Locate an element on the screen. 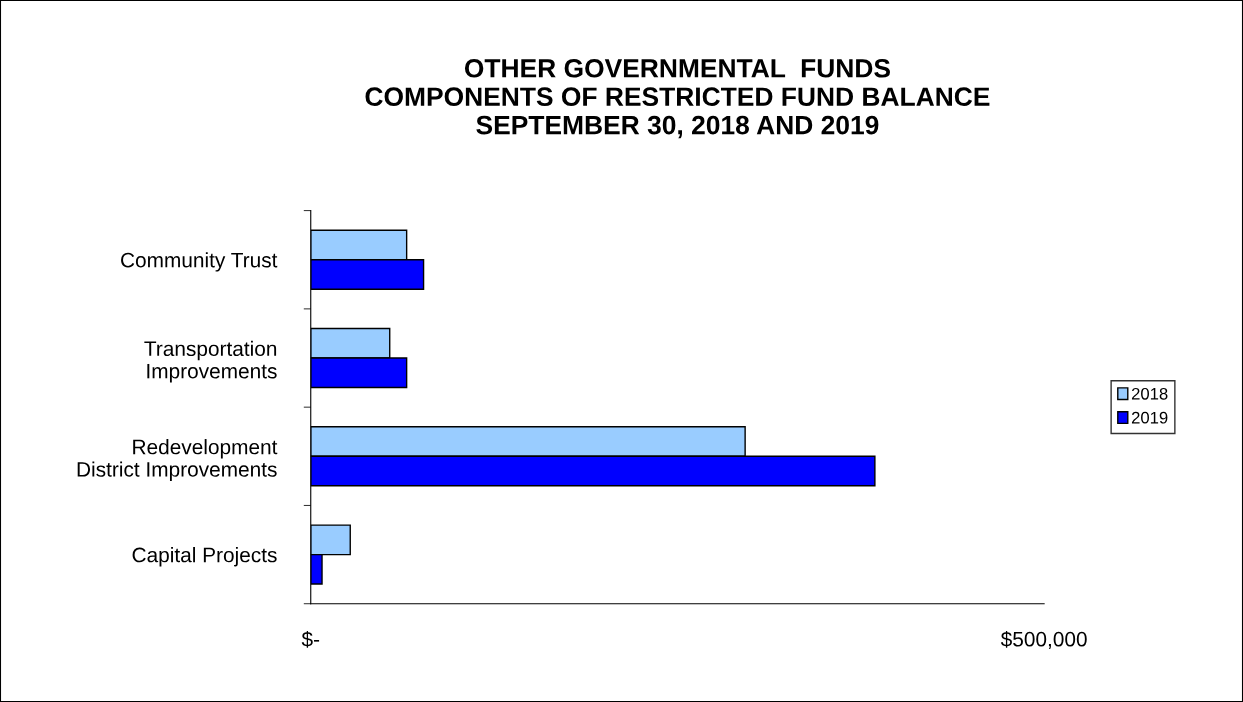  y-tick-label: Capital Projects is located at coordinates (204, 557).